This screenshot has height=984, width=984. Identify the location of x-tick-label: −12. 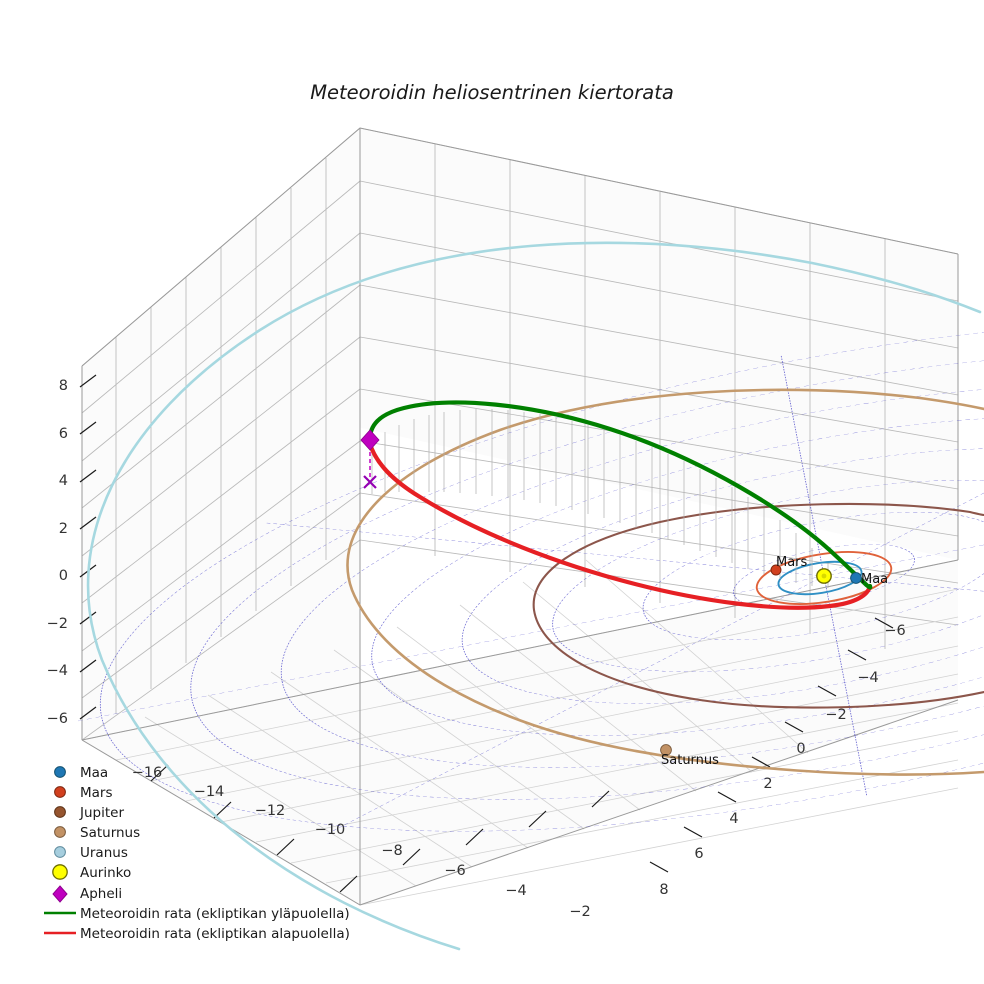
(270, 811).